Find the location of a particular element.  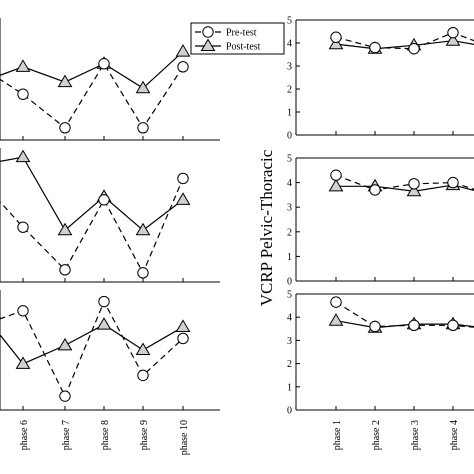

legend-post-label: Post-test is located at coordinates (243, 47).